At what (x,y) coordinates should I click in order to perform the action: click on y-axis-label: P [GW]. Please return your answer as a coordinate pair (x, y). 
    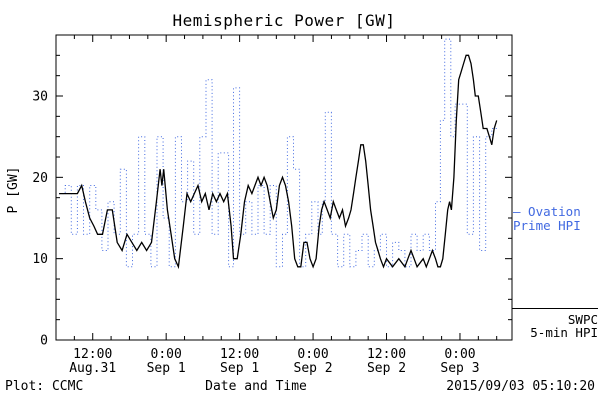
    Looking at the image, I should click on (13, 190).